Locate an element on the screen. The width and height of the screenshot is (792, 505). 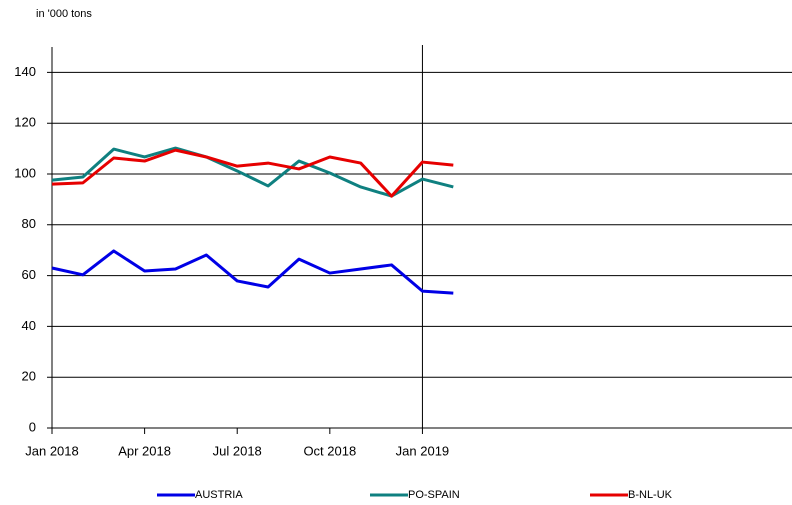
legend-label: AUSTRIA is located at coordinates (219, 495).